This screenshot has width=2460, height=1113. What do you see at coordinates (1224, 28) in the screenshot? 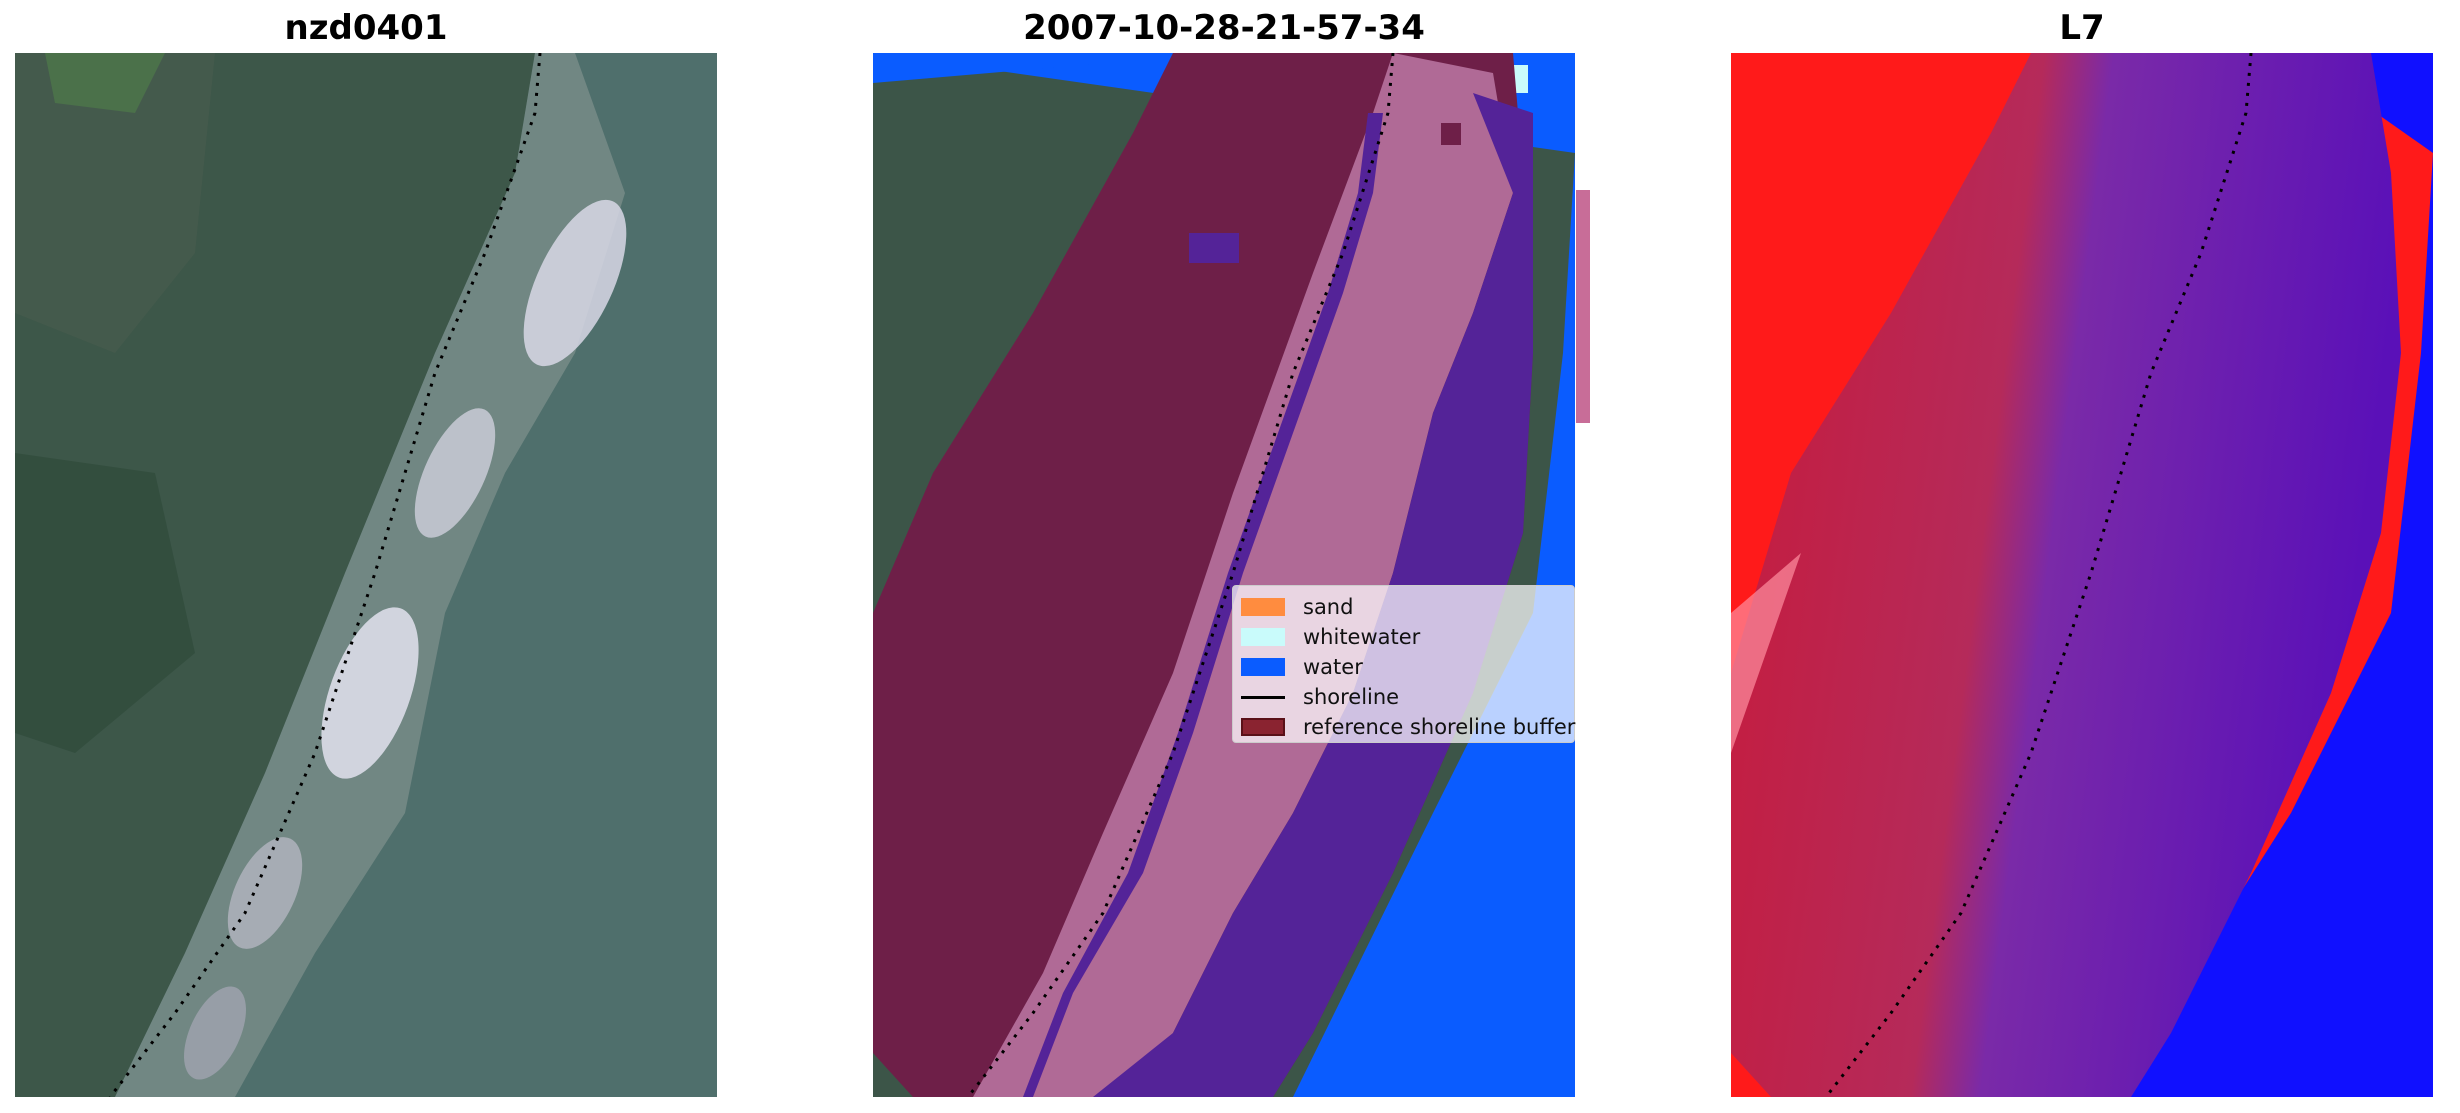
I see `panel-title-classified: 2007-10-28-21-57-34` at bounding box center [1224, 28].